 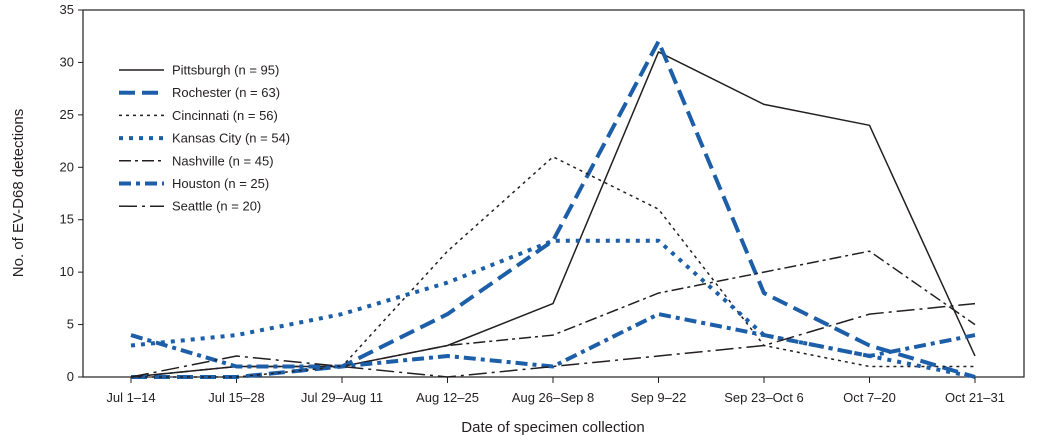 What do you see at coordinates (226, 92) in the screenshot?
I see `legend-label-rochester: Rochester (n = 63)` at bounding box center [226, 92].